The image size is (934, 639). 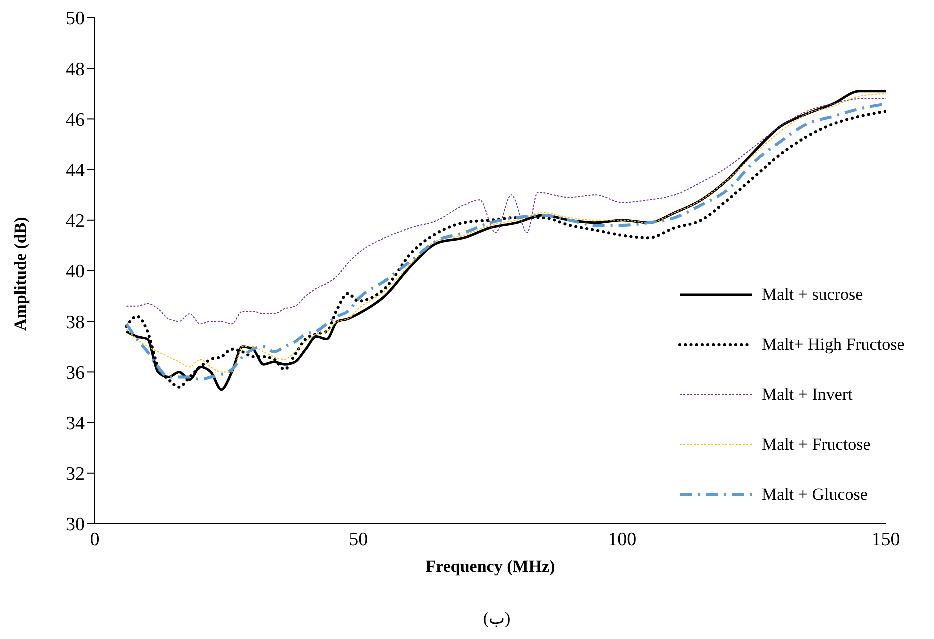 I want to click on y-tick-label: 44, so click(x=76, y=171).